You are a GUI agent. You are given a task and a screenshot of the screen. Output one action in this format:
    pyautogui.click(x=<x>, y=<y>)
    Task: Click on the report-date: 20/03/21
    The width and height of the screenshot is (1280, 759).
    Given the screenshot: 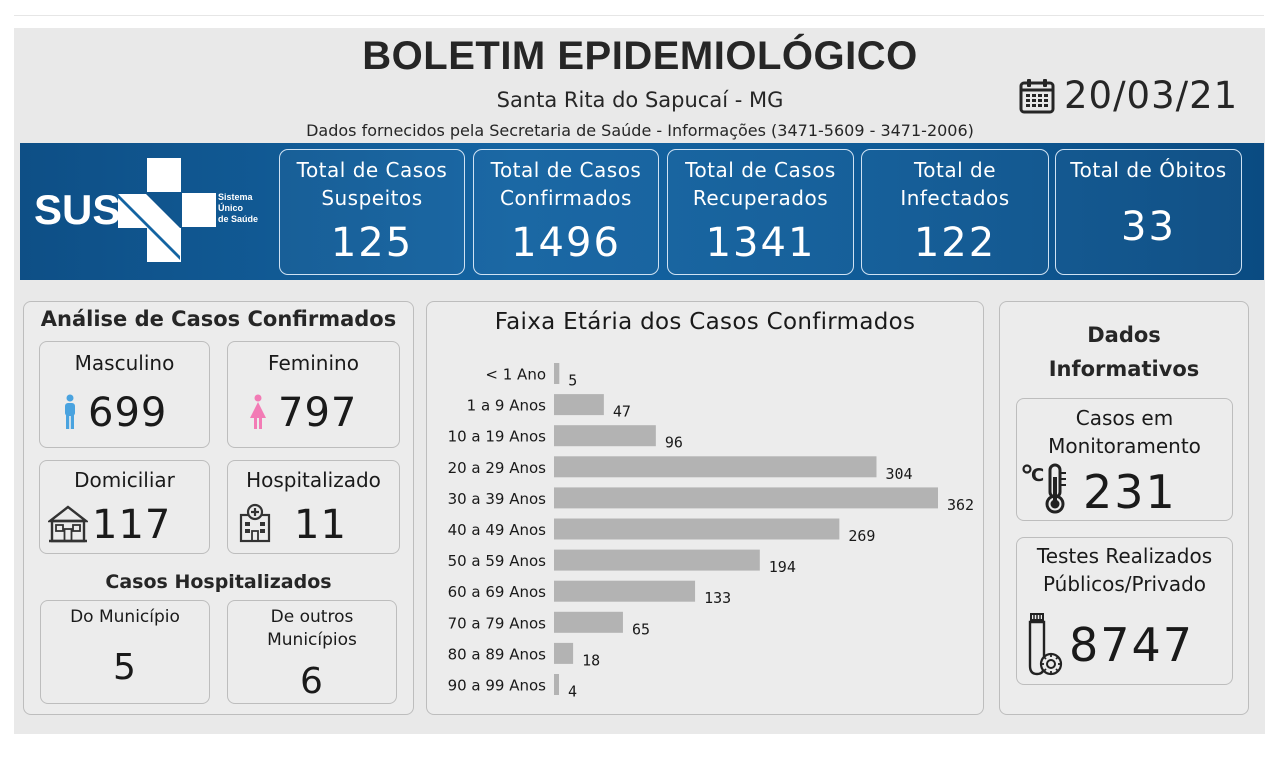 What is the action you would take?
    pyautogui.click(x=1128, y=95)
    